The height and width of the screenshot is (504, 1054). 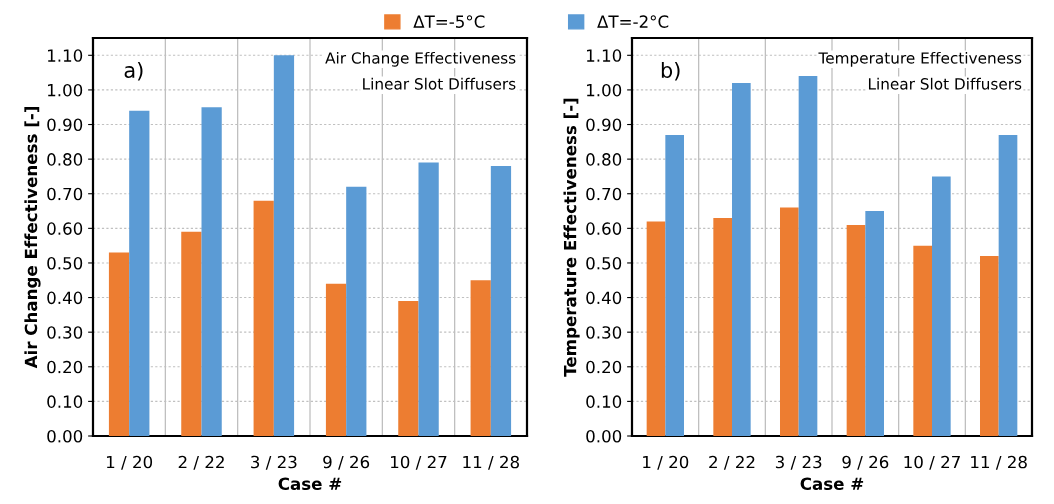 What do you see at coordinates (133, 71) in the screenshot?
I see `annotation: a)` at bounding box center [133, 71].